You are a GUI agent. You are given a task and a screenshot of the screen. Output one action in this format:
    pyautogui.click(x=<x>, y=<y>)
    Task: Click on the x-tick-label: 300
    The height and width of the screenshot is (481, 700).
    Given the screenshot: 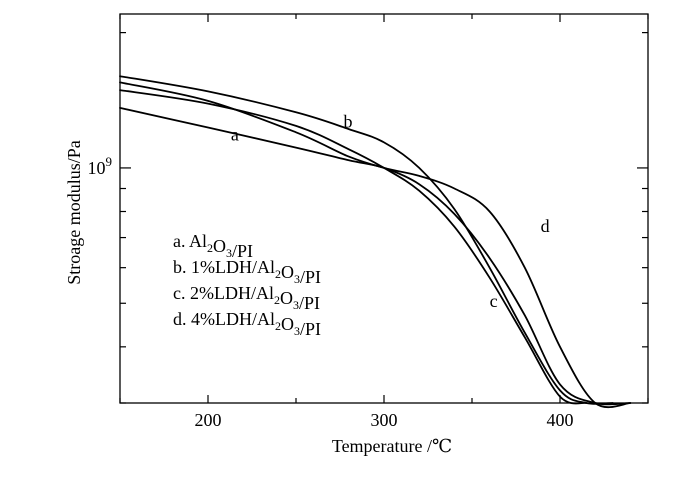 What is the action you would take?
    pyautogui.click(x=384, y=420)
    